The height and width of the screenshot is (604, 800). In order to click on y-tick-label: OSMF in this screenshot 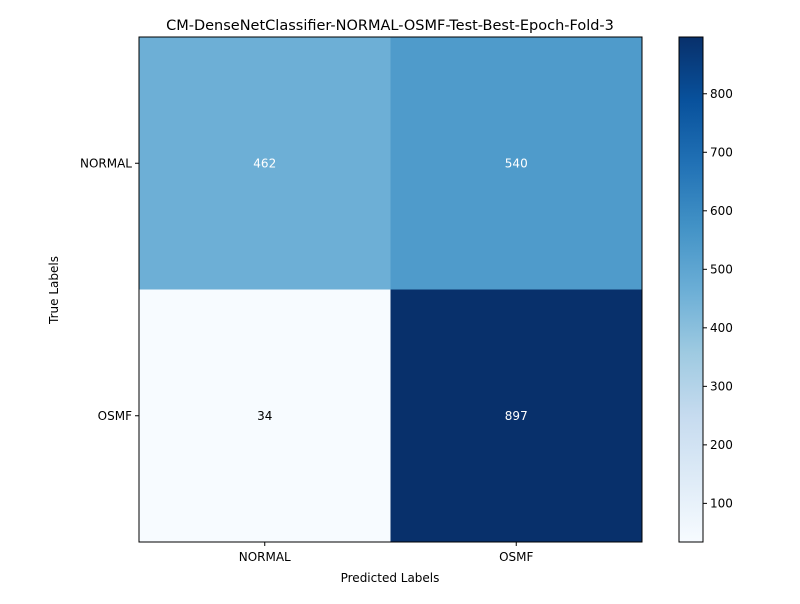, I will do `click(115, 416)`.